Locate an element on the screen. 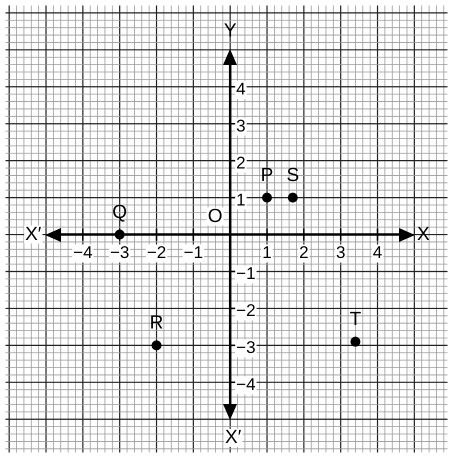  y-tick-label: −3 is located at coordinates (246, 348).